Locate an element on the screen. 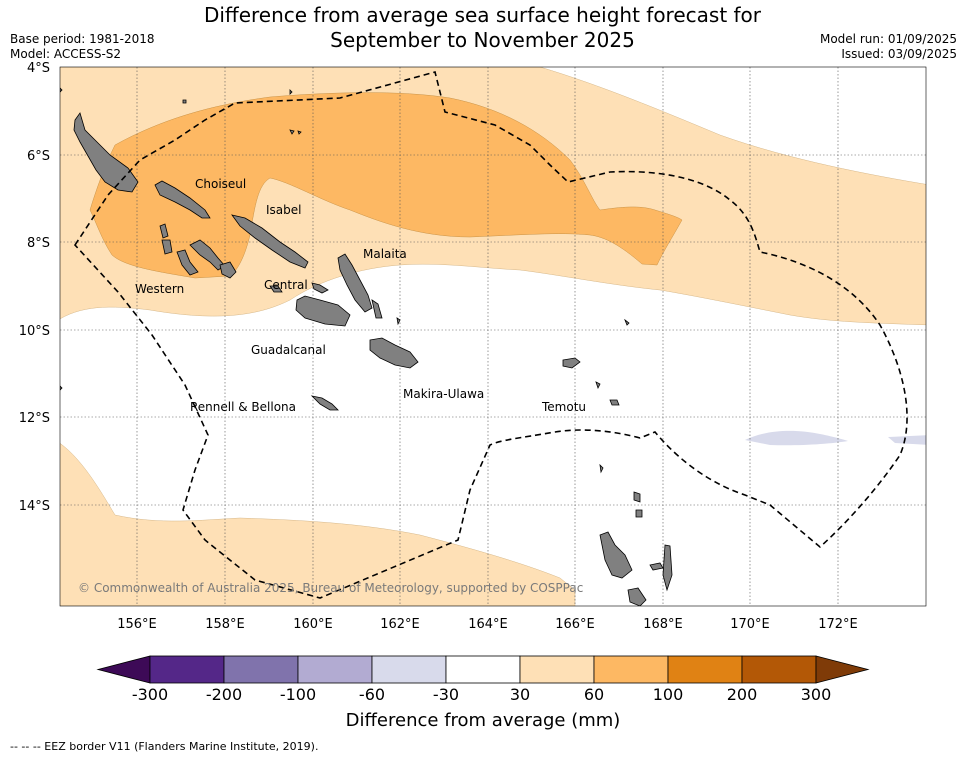  island-vanua-lava is located at coordinates (607, 393).